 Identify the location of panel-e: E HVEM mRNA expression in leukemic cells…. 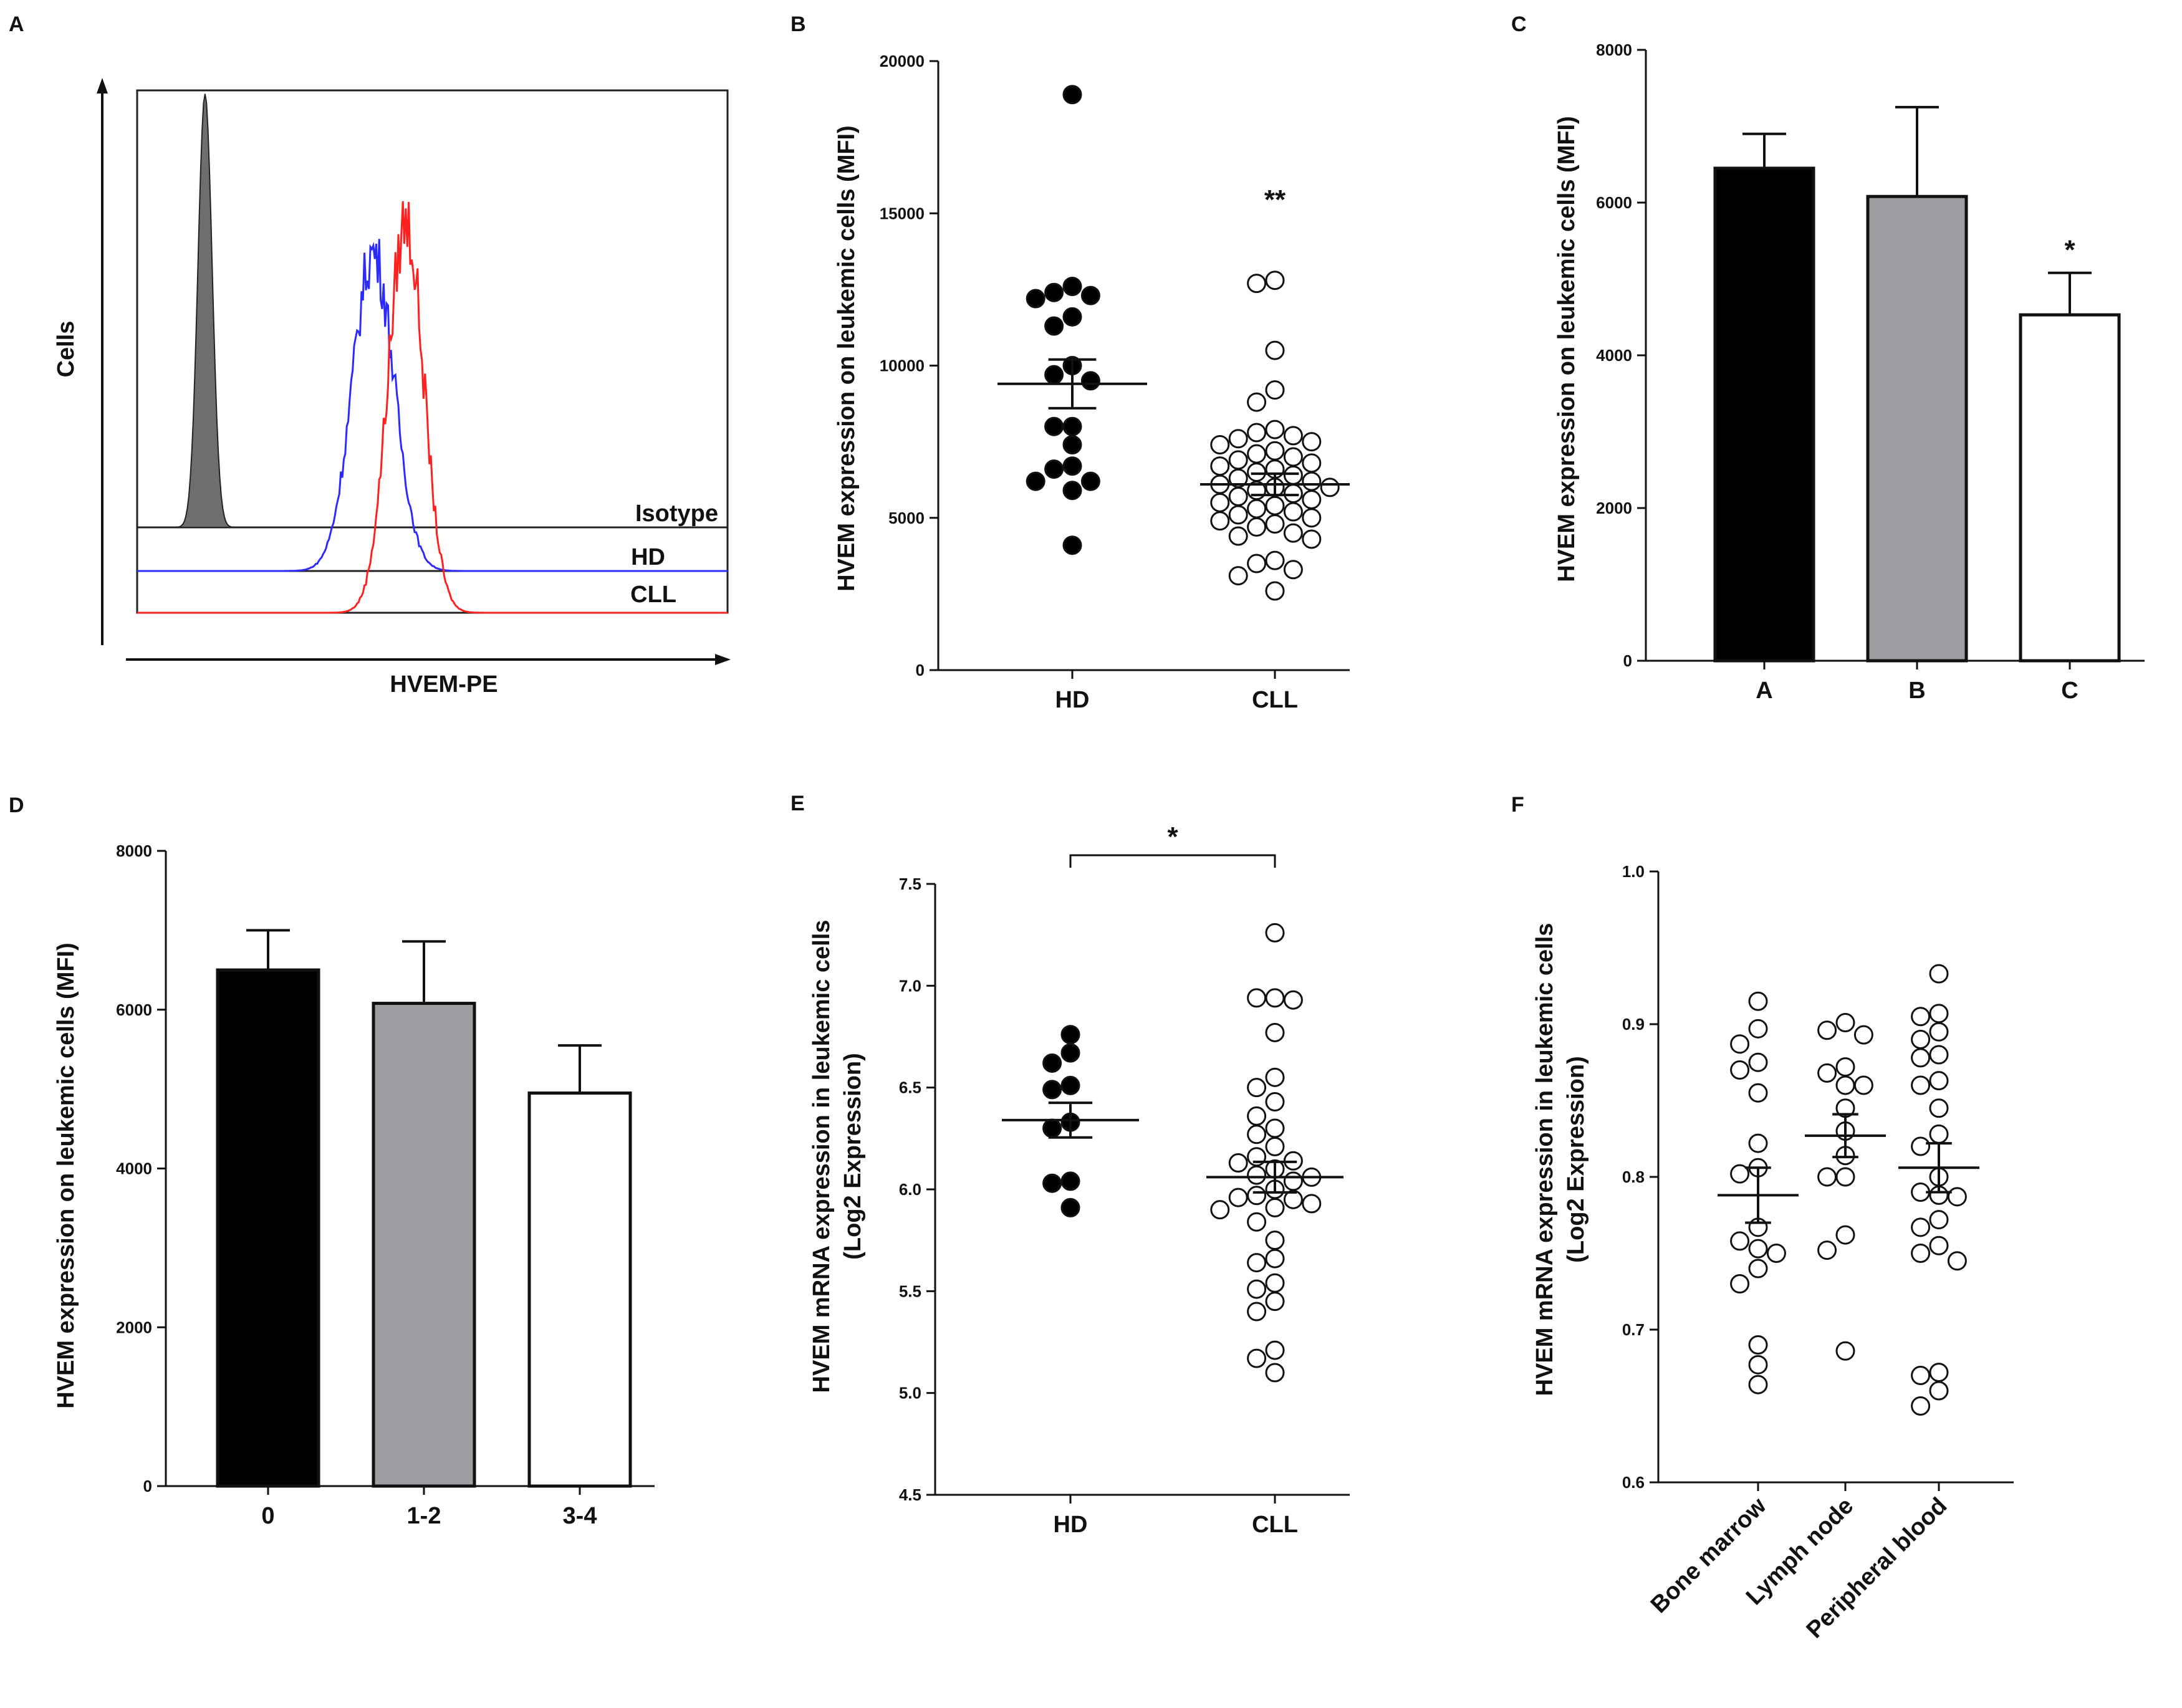
(1070, 1165).